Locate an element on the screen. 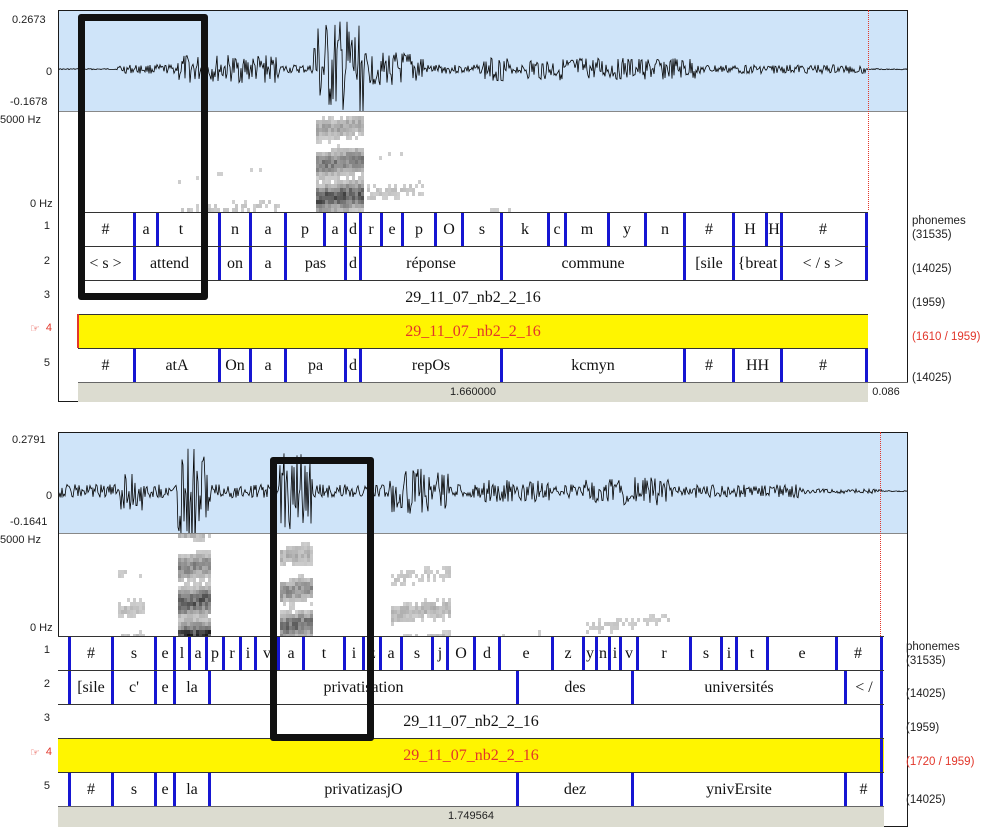 The width and height of the screenshot is (985, 828). selected-interval: 29_11_07_nb2_2_16 is located at coordinates (471, 755).